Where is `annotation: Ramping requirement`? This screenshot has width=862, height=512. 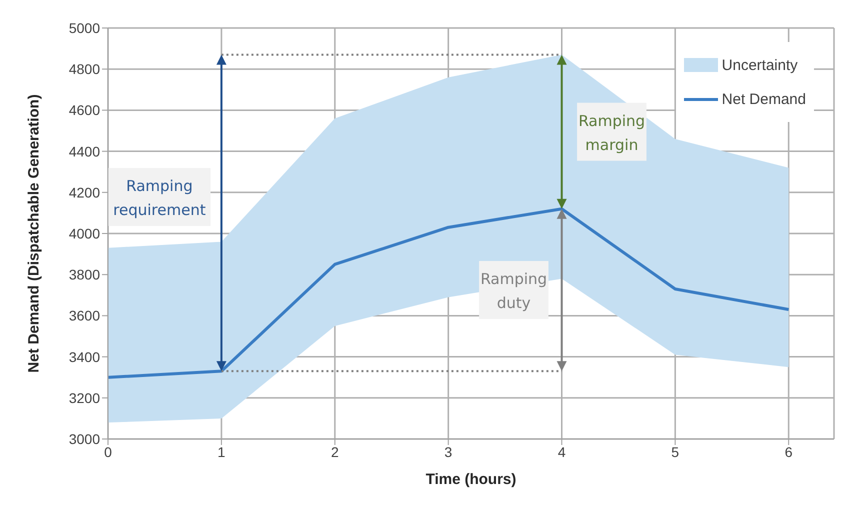
annotation: Ramping requirement is located at coordinates (159, 197).